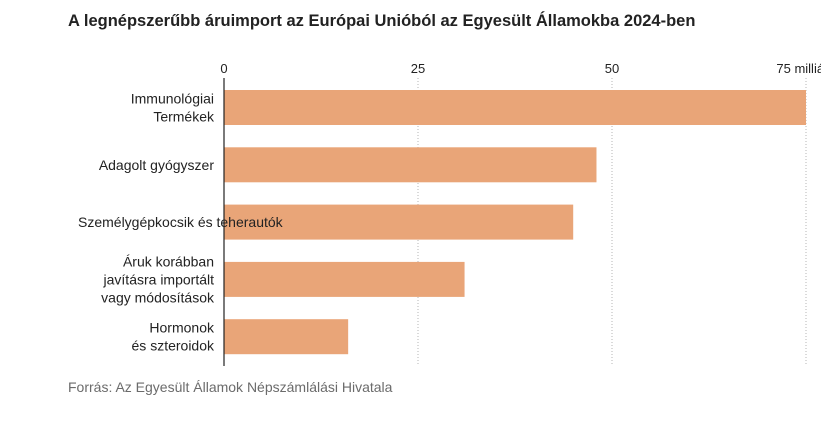 This screenshot has width=821, height=427. I want to click on category-label-line: Személygépkocsik és teherautók, so click(181, 222).